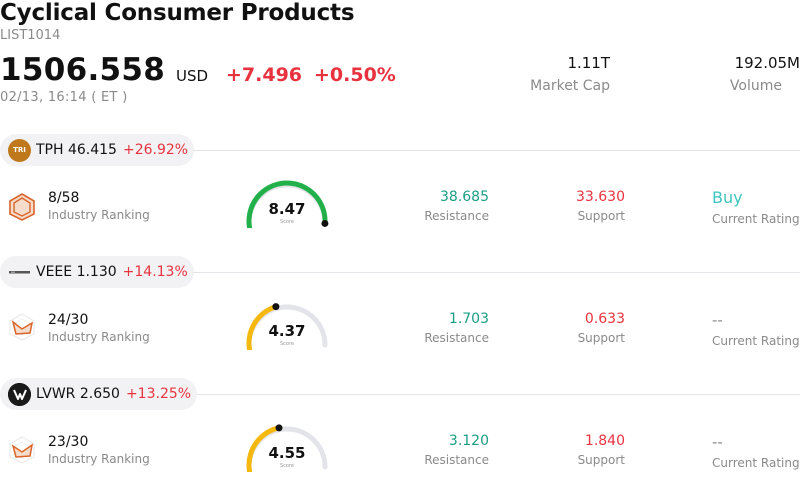 This screenshot has width=800, height=488. Describe the element at coordinates (22, 207) in the screenshot. I see `ranking-hexagon-icon` at that location.